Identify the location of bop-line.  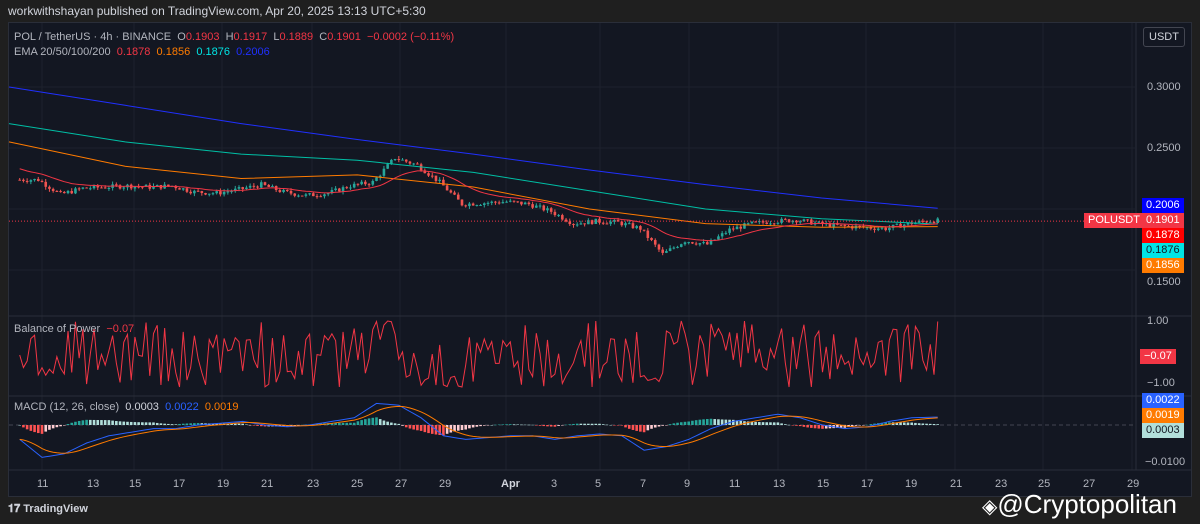
(479, 353).